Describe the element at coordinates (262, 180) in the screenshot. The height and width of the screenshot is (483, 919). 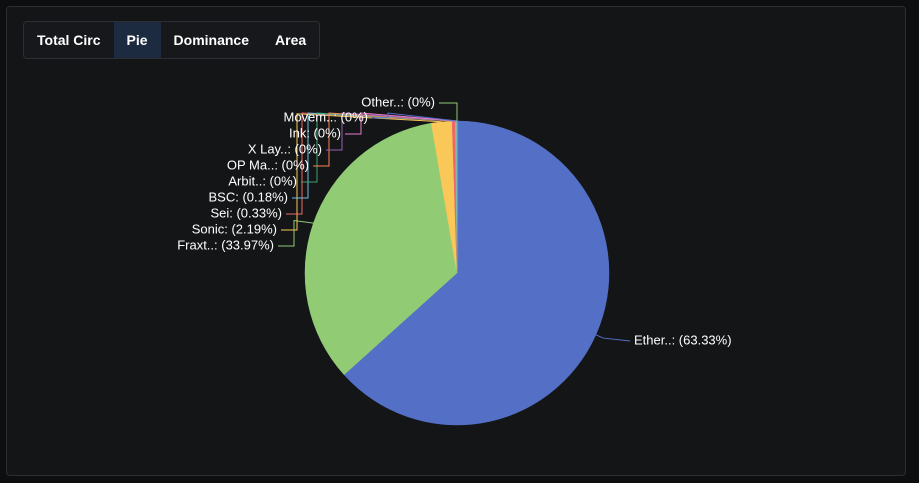
I see `slice-label: Arbit..: (0%)` at that location.